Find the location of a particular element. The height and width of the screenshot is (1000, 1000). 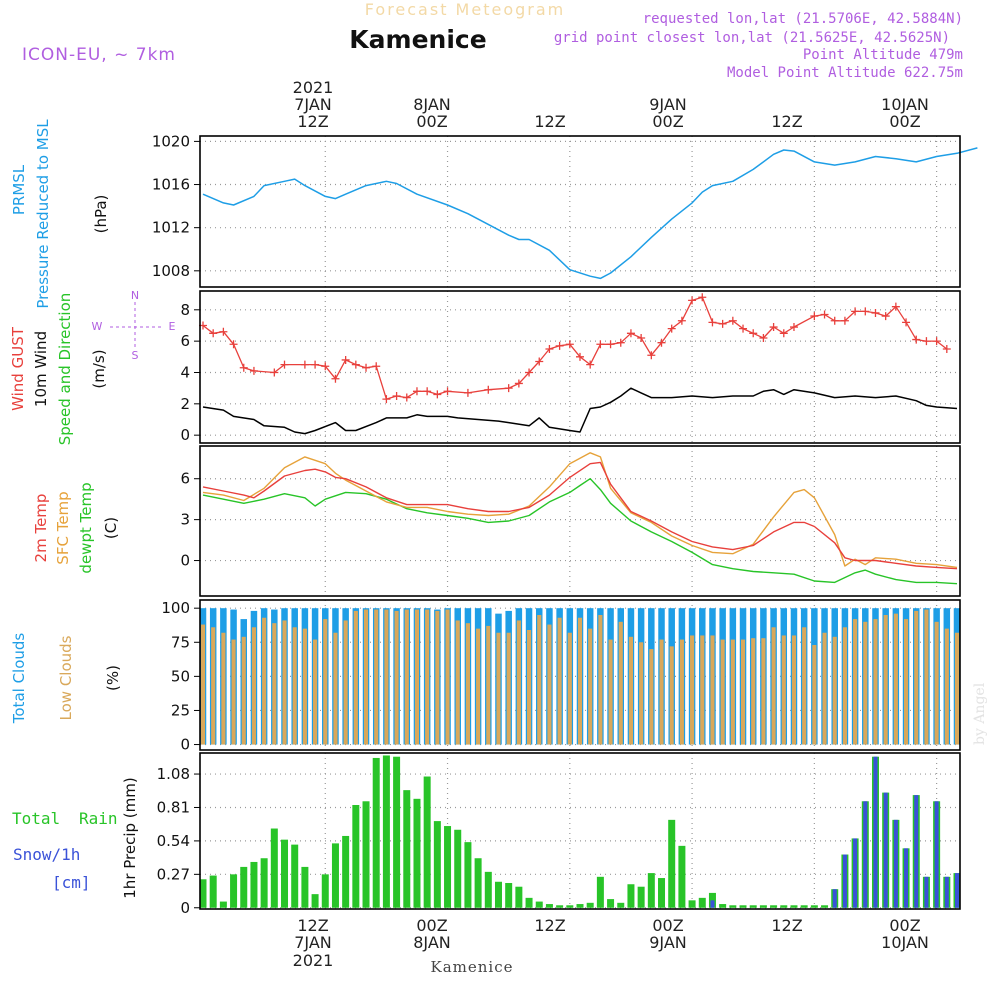

wind-10m-label: 10m Wind is located at coordinates (41, 369).